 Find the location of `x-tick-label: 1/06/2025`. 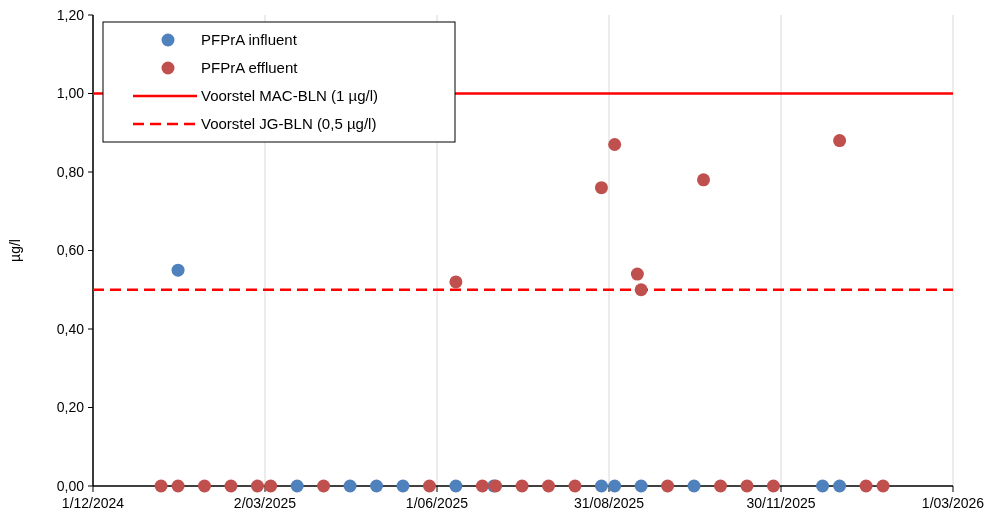

x-tick-label: 1/06/2025 is located at coordinates (437, 503).